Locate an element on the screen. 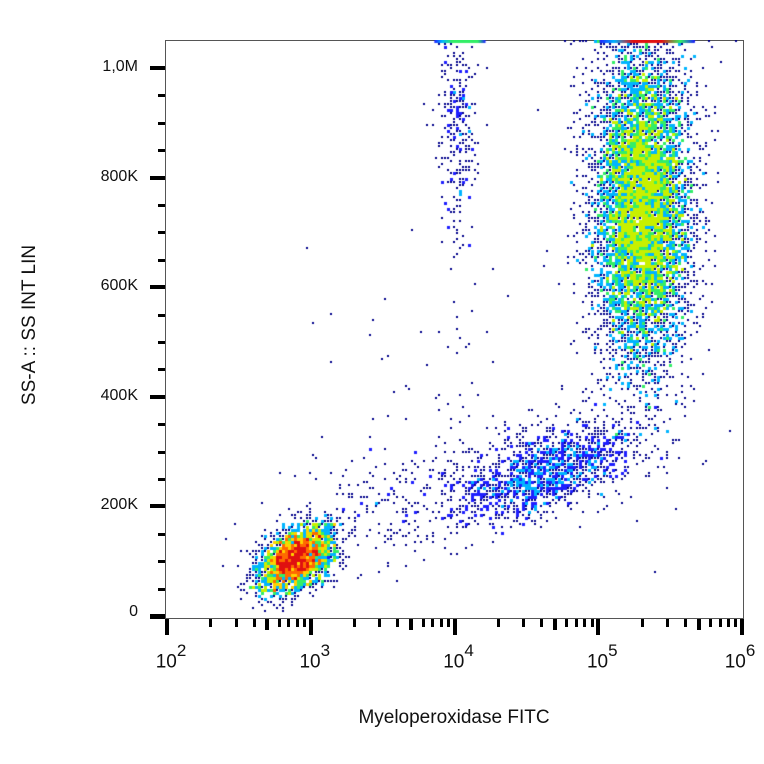  x-tick-label: 10⁶ is located at coordinates (740, 657).